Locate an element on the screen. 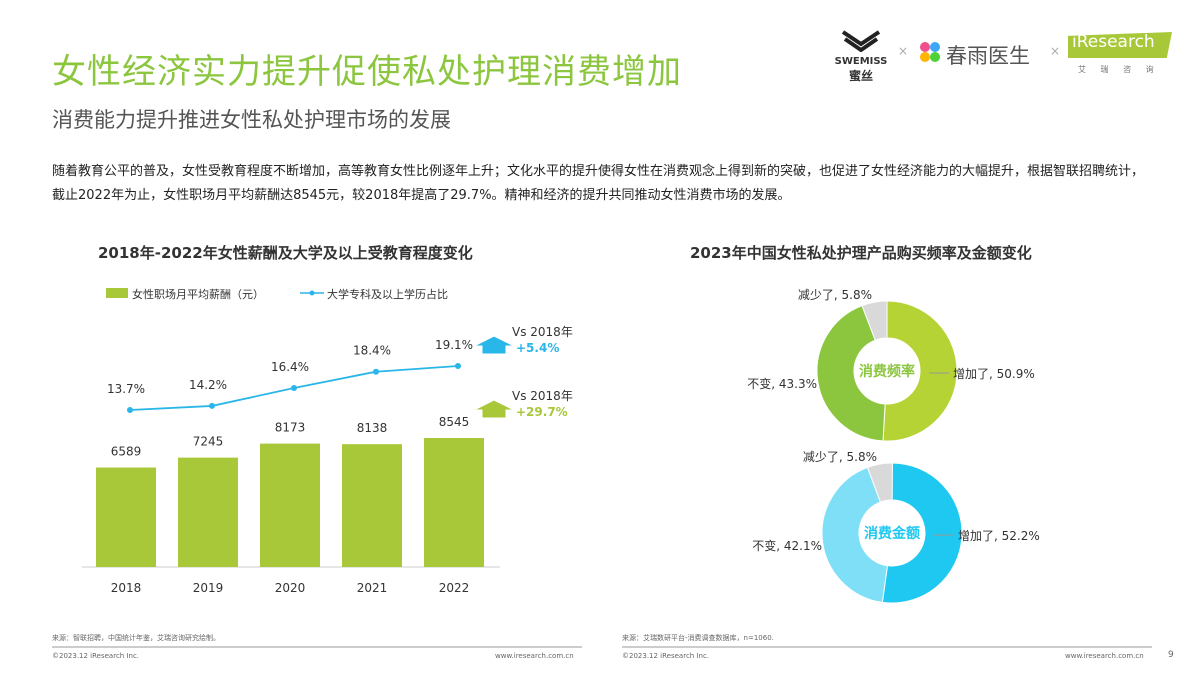 The height and width of the screenshot is (675, 1200). x-tick-label: 2018 is located at coordinates (126, 588).